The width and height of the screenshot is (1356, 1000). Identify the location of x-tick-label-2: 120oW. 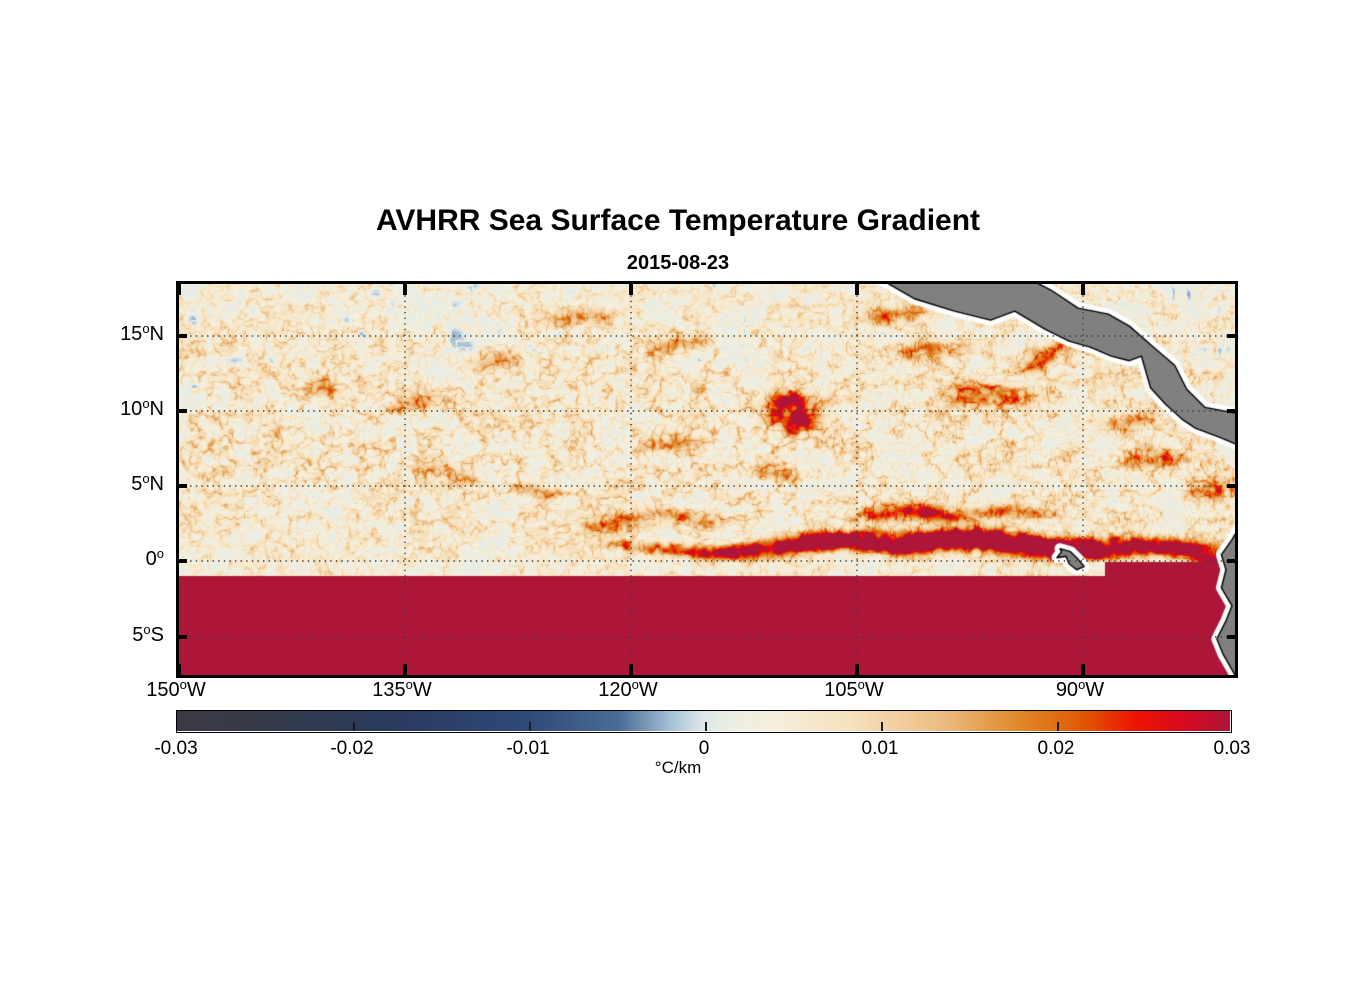
(628, 689).